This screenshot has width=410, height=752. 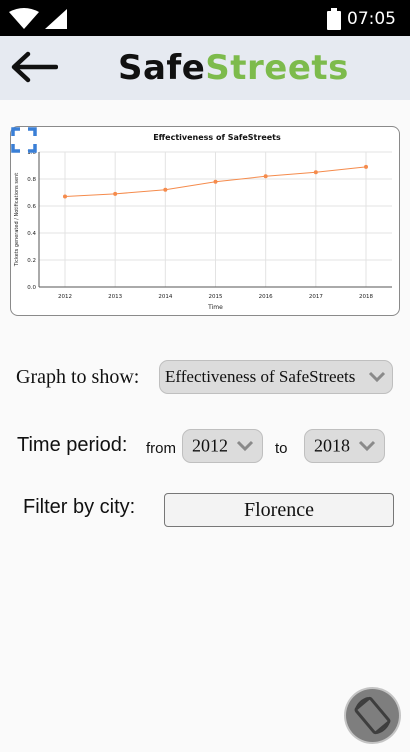 I want to click on arrow-left-icon, so click(x=34, y=67).